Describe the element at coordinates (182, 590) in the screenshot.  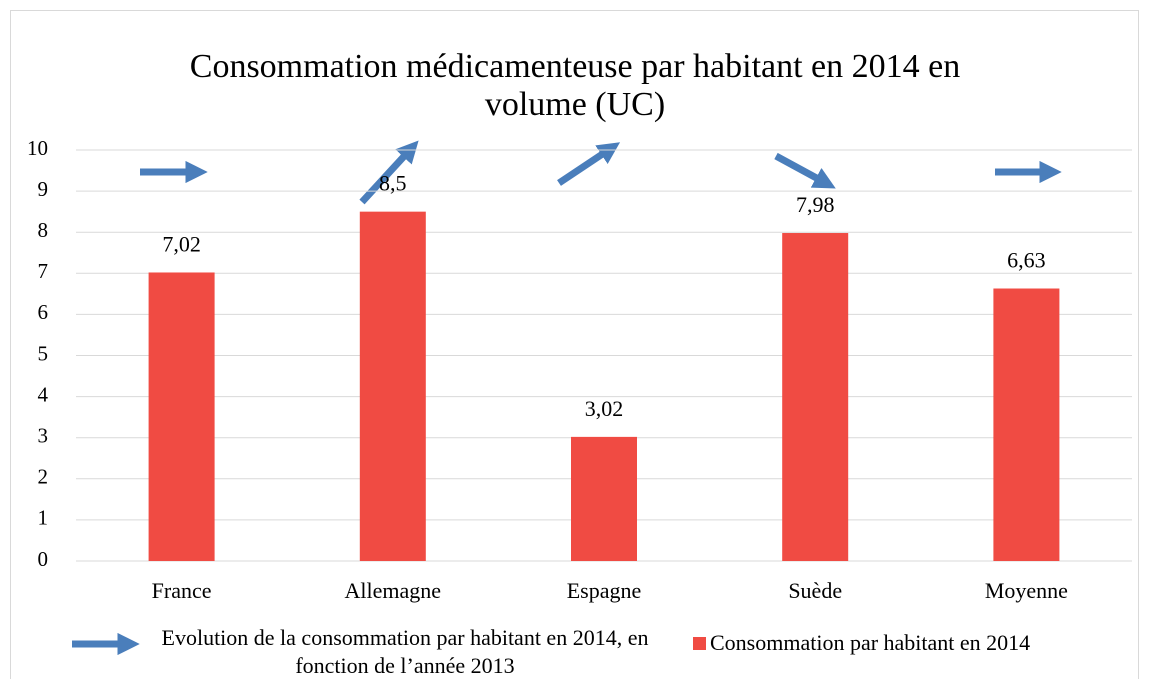
I see `x-tick-label: France` at that location.